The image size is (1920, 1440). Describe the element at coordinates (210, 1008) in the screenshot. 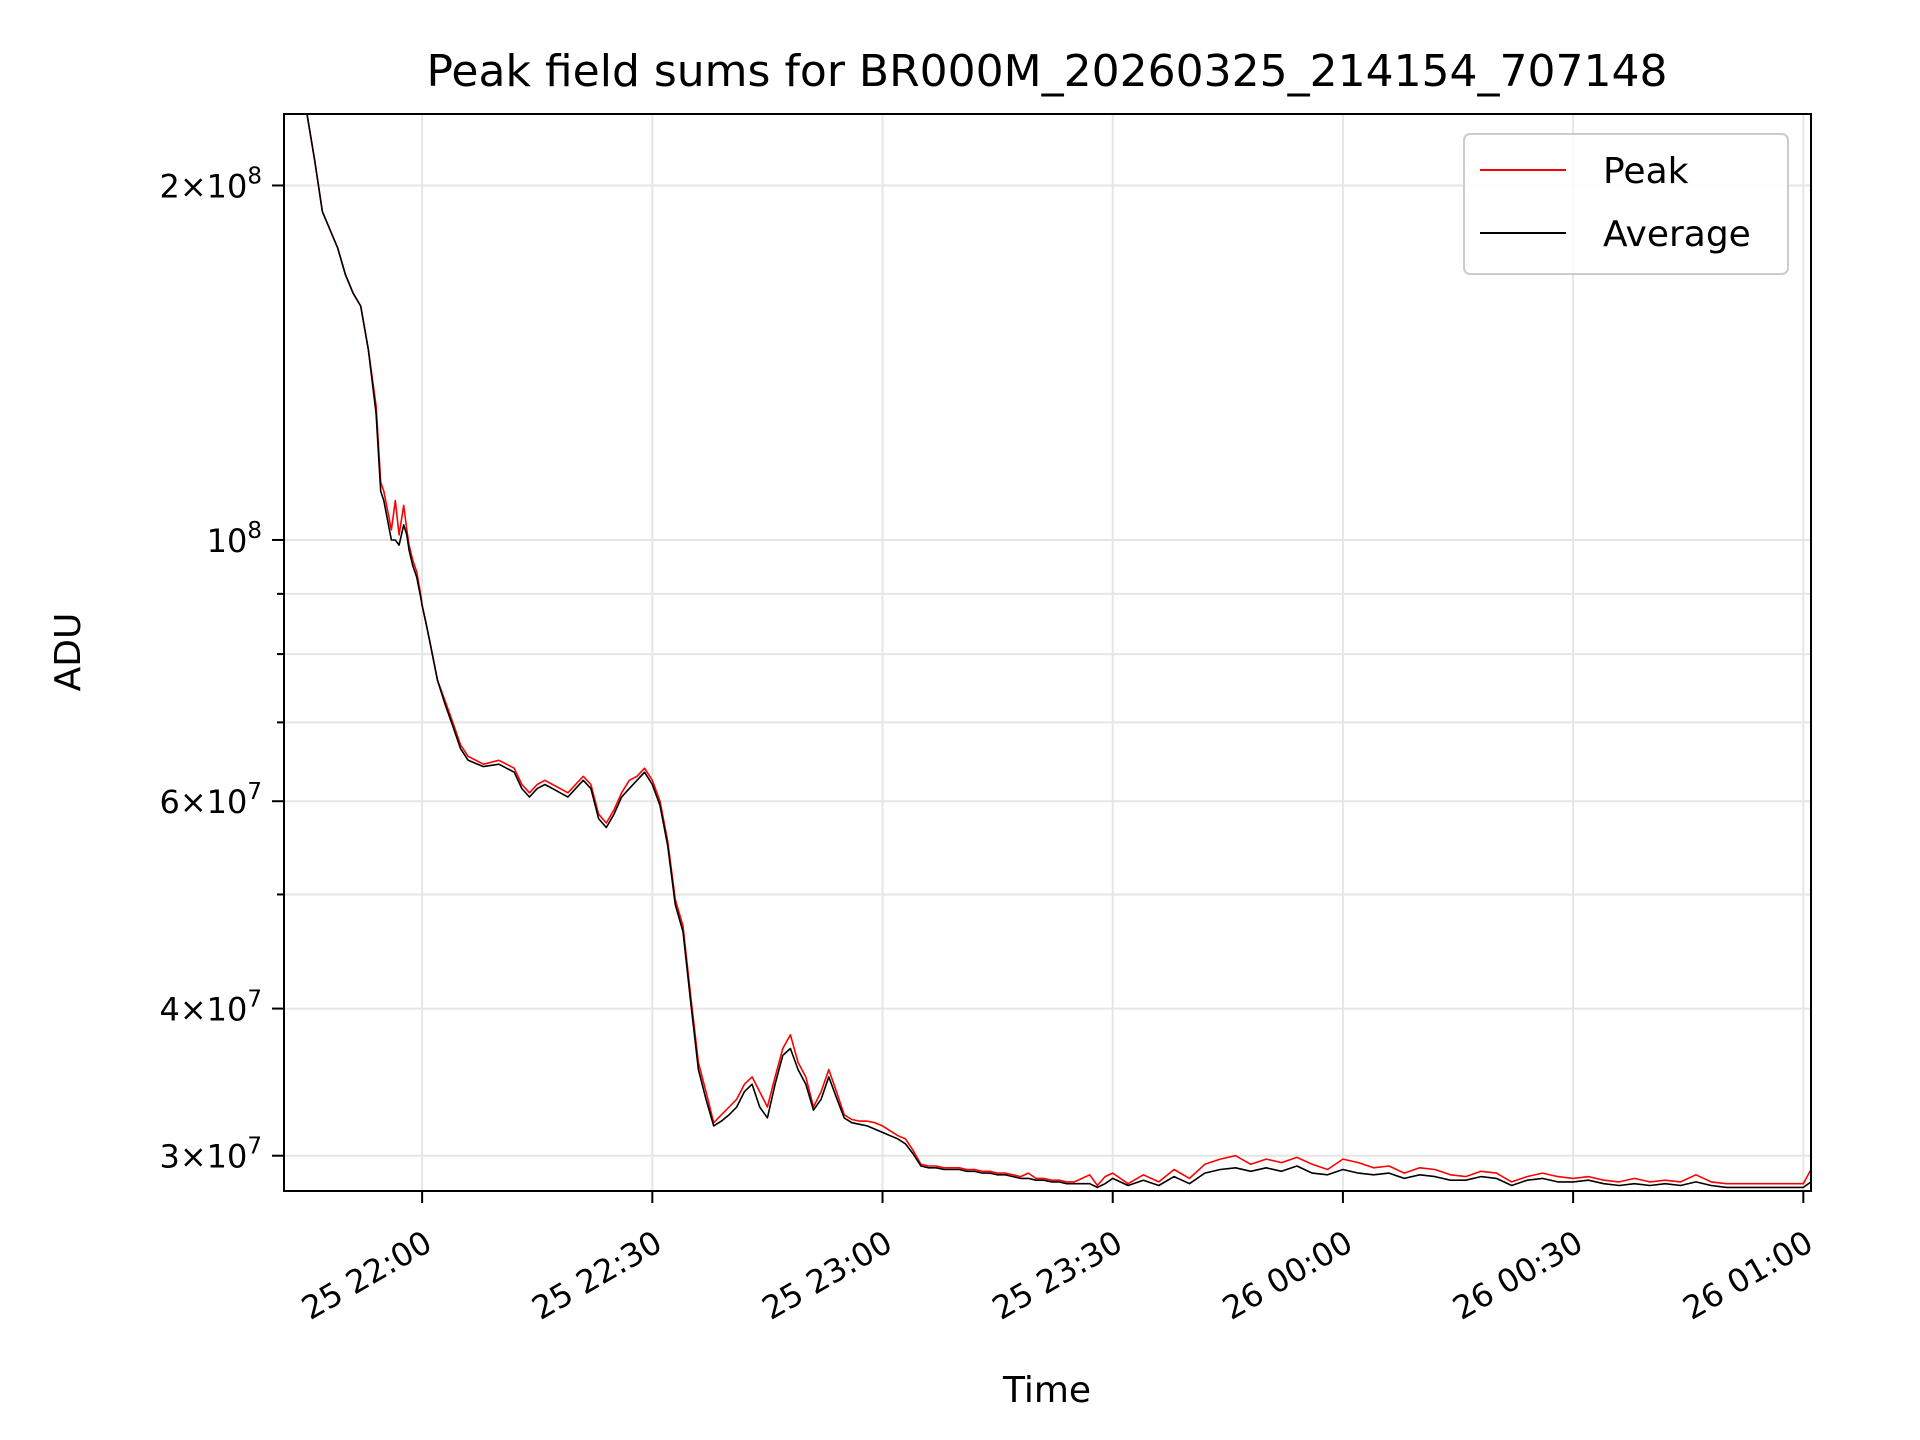

I see `y-tick-label: 4×107` at that location.